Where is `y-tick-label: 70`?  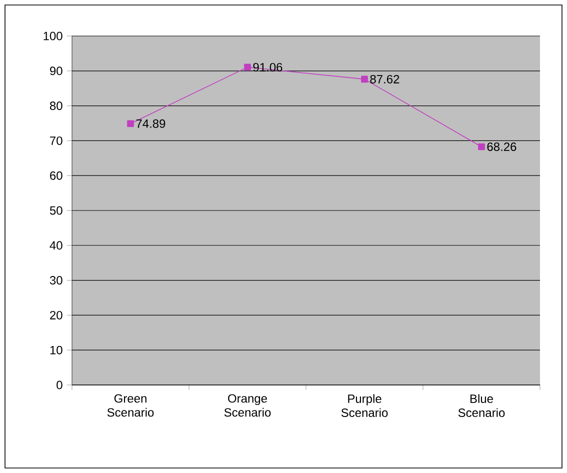
y-tick-label: 70 is located at coordinates (56, 140).